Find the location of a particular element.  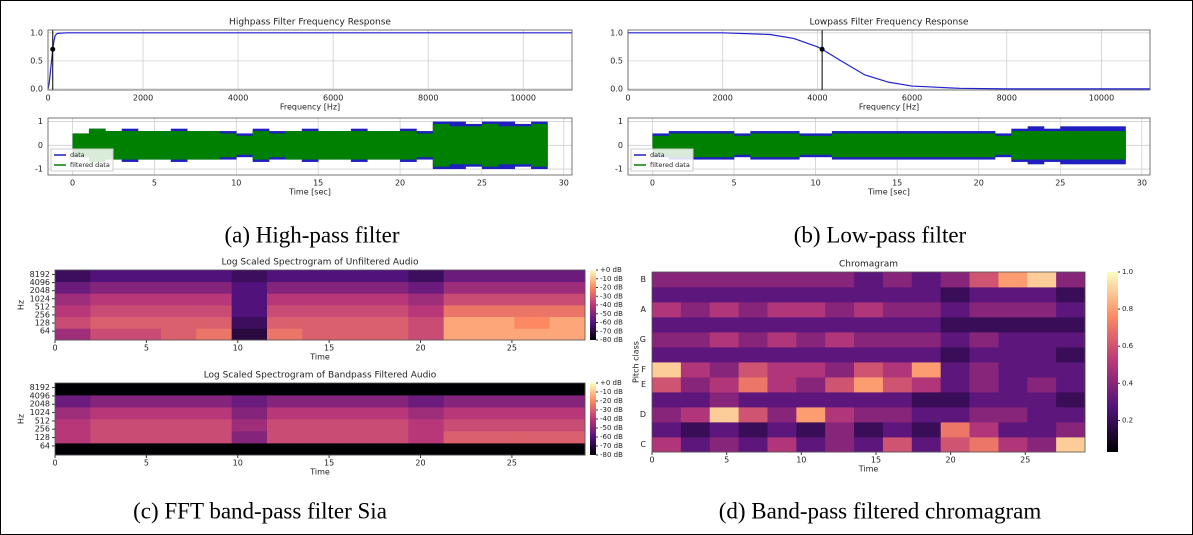

chart-title: Lowpass Filter Frequency Response is located at coordinates (889, 23).